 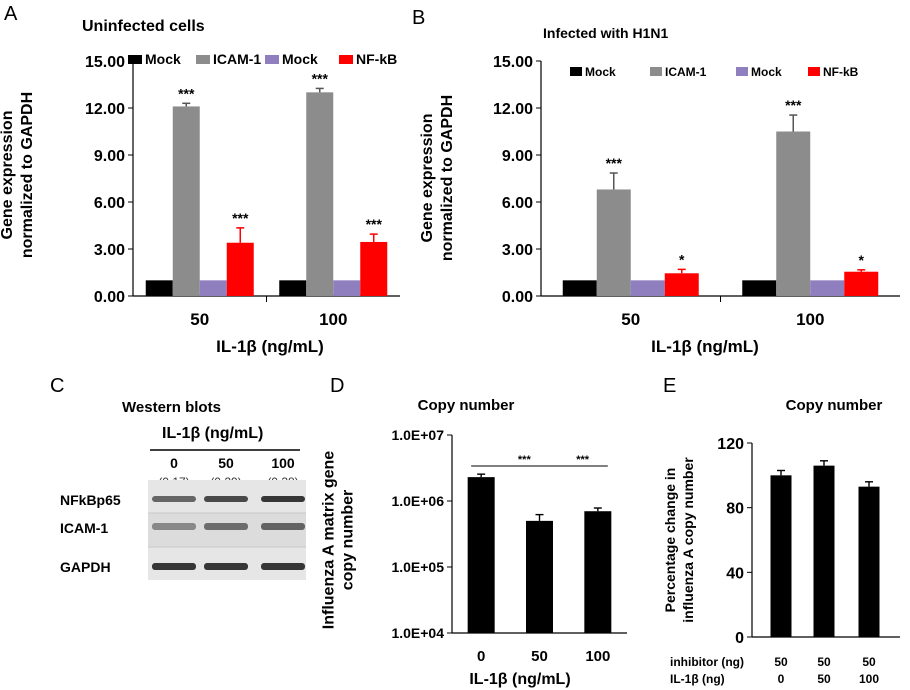 I want to click on panel-letter-a: A, so click(x=11, y=14).